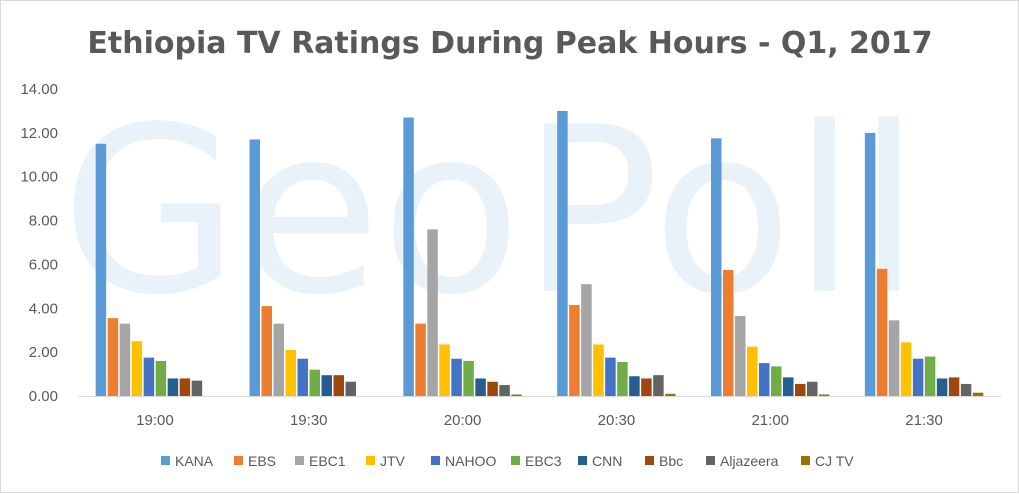 Image resolution: width=1019 pixels, height=494 pixels. I want to click on x-tick-label: 19:30, so click(309, 420).